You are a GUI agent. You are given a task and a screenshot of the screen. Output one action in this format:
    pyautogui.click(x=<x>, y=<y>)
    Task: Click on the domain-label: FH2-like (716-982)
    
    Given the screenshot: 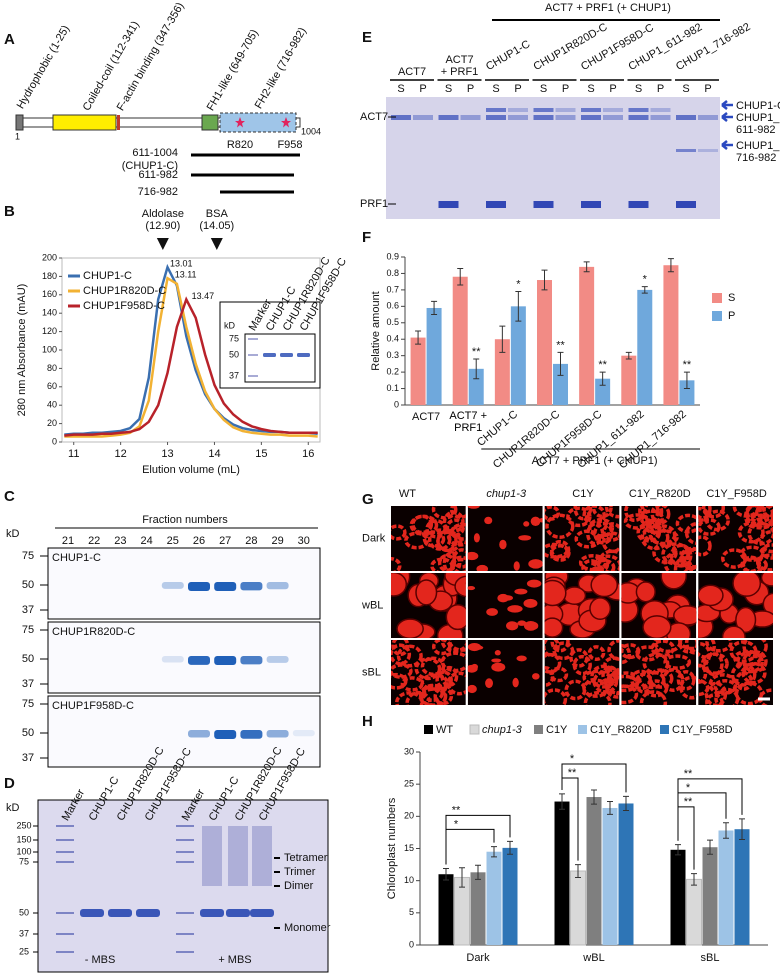 What is the action you would take?
    pyautogui.click(x=281, y=68)
    